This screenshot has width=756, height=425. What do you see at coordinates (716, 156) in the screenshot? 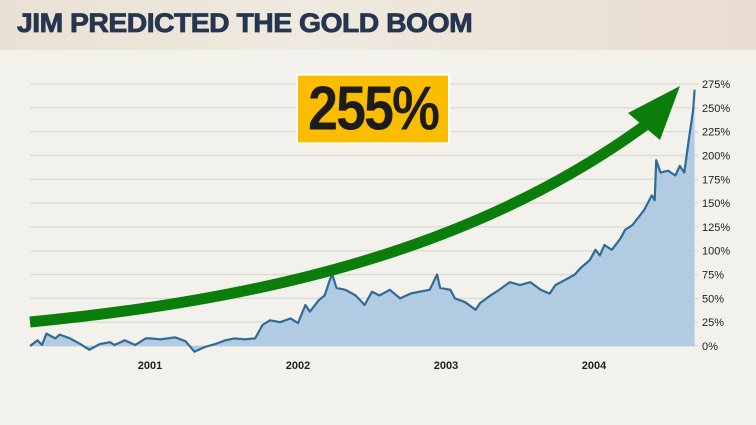
I see `y-tick-label: 200%` at bounding box center [716, 156].